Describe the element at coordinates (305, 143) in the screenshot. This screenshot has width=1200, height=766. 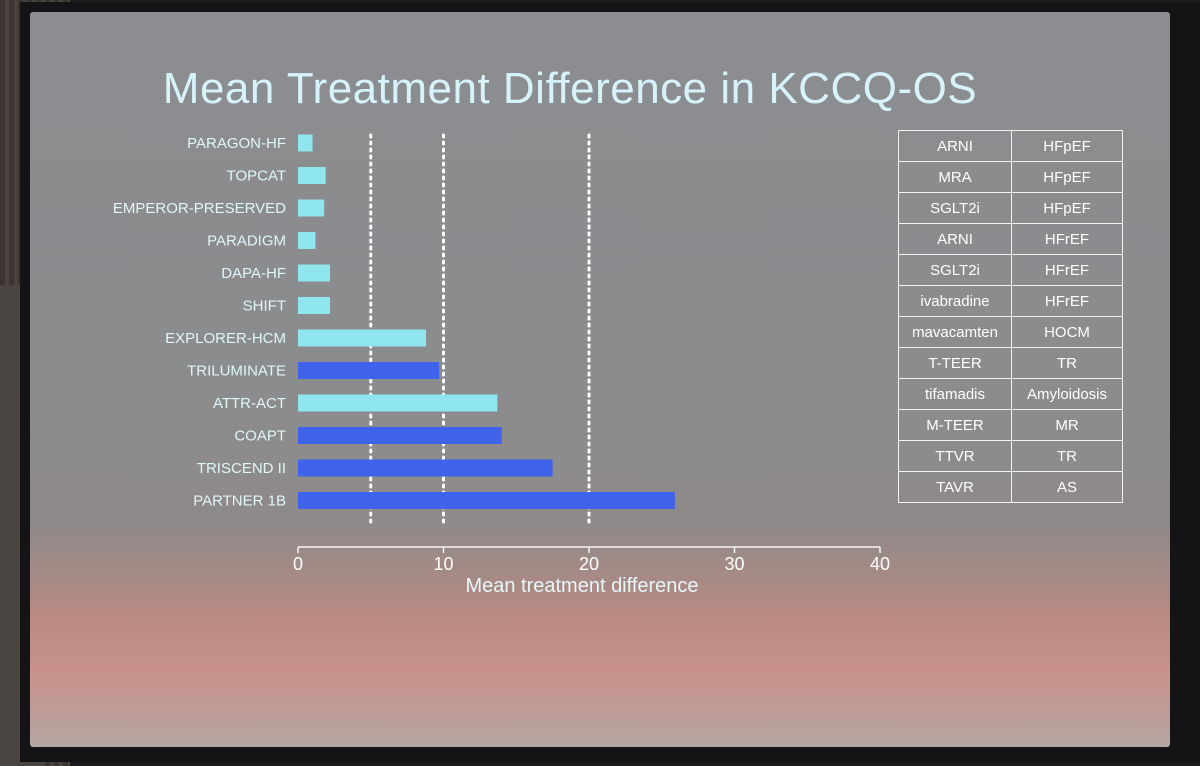
I see `bar-paragon-hf` at that location.